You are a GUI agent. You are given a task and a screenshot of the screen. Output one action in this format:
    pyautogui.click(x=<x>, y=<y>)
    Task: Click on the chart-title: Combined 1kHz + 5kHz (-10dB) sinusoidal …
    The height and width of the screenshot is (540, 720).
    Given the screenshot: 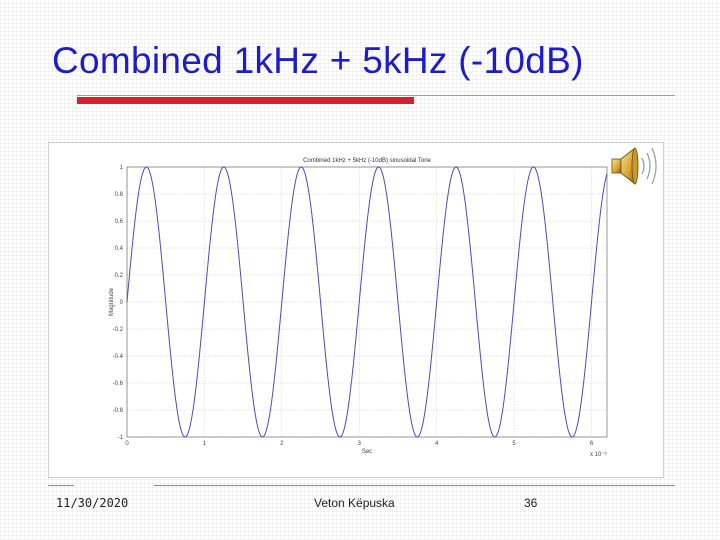 What is the action you would take?
    pyautogui.click(x=367, y=161)
    